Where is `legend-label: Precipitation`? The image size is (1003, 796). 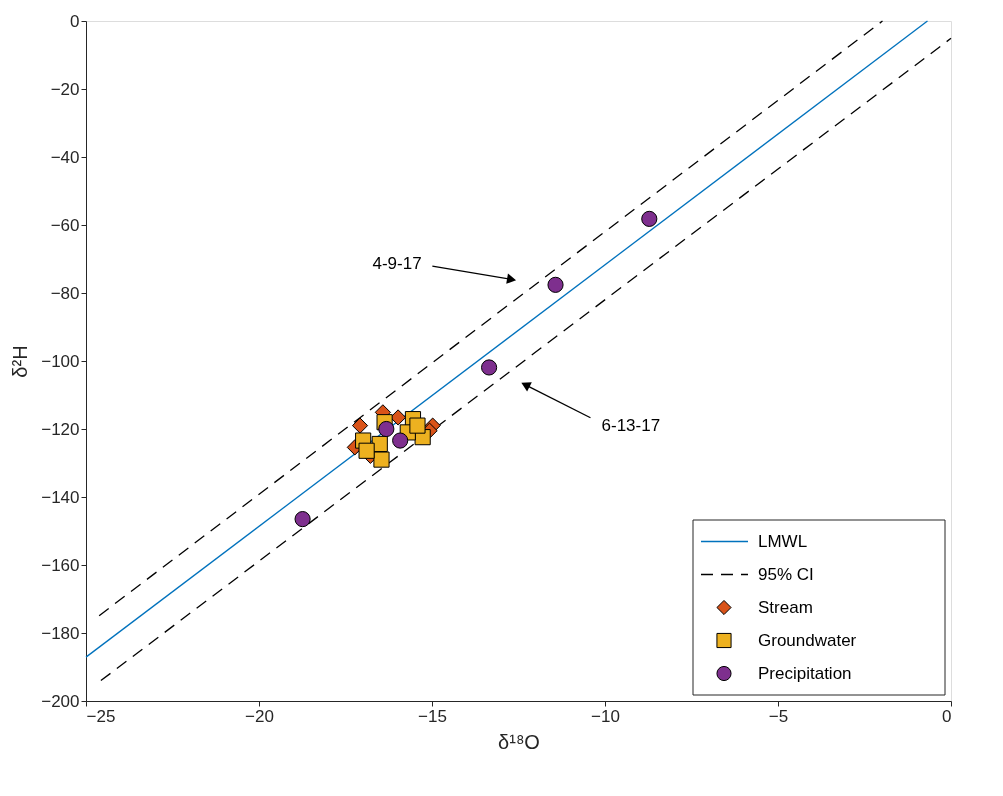 legend-label: Precipitation is located at coordinates (805, 673).